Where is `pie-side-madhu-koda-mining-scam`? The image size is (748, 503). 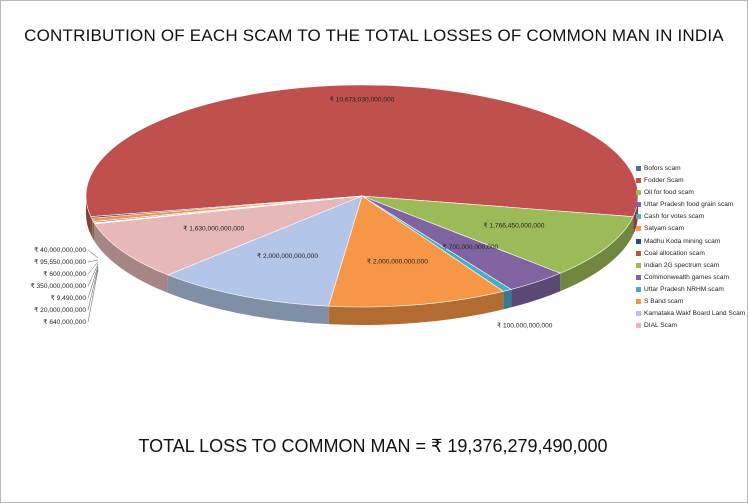
pie-side-madhu-koda-mining-scam is located at coordinates (91, 226).